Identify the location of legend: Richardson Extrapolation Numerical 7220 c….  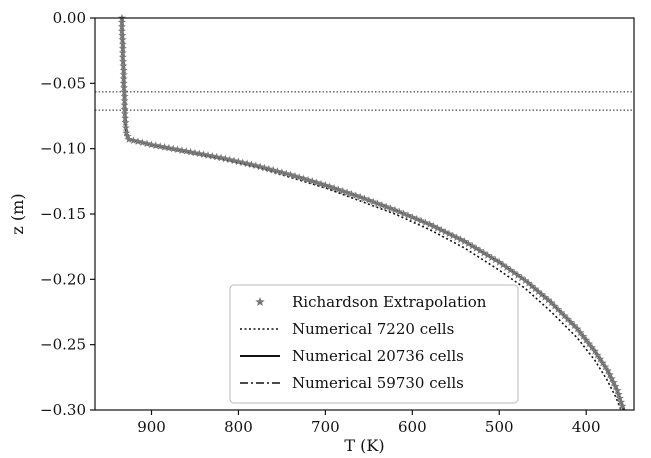
(374, 344).